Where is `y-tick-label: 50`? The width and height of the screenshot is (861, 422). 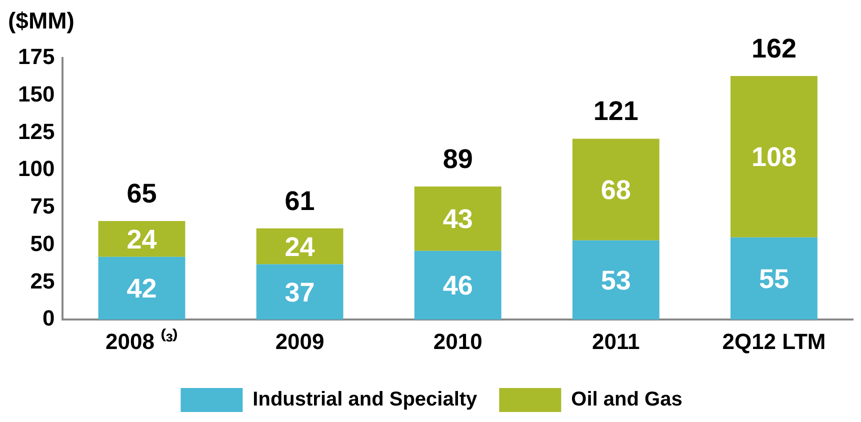
y-tick-label: 50 is located at coordinates (42, 243).